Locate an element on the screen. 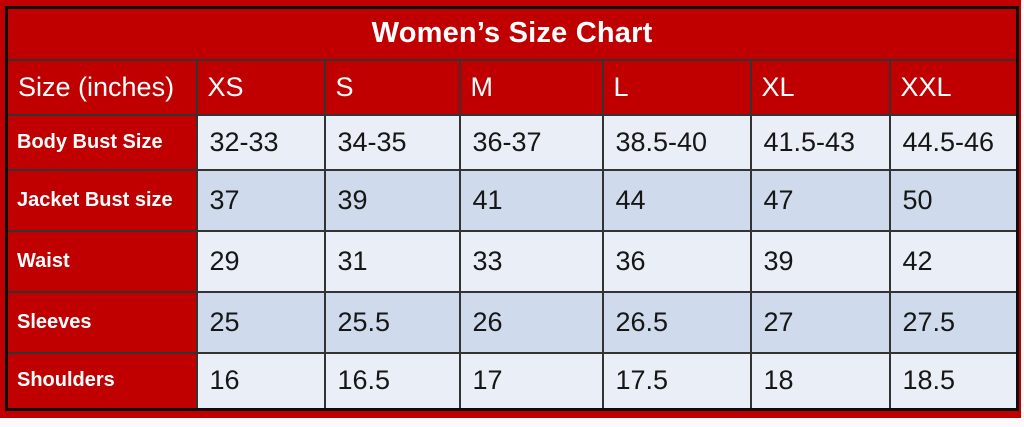 The width and height of the screenshot is (1024, 427). value-cell: 41.5-43 is located at coordinates (820, 142).